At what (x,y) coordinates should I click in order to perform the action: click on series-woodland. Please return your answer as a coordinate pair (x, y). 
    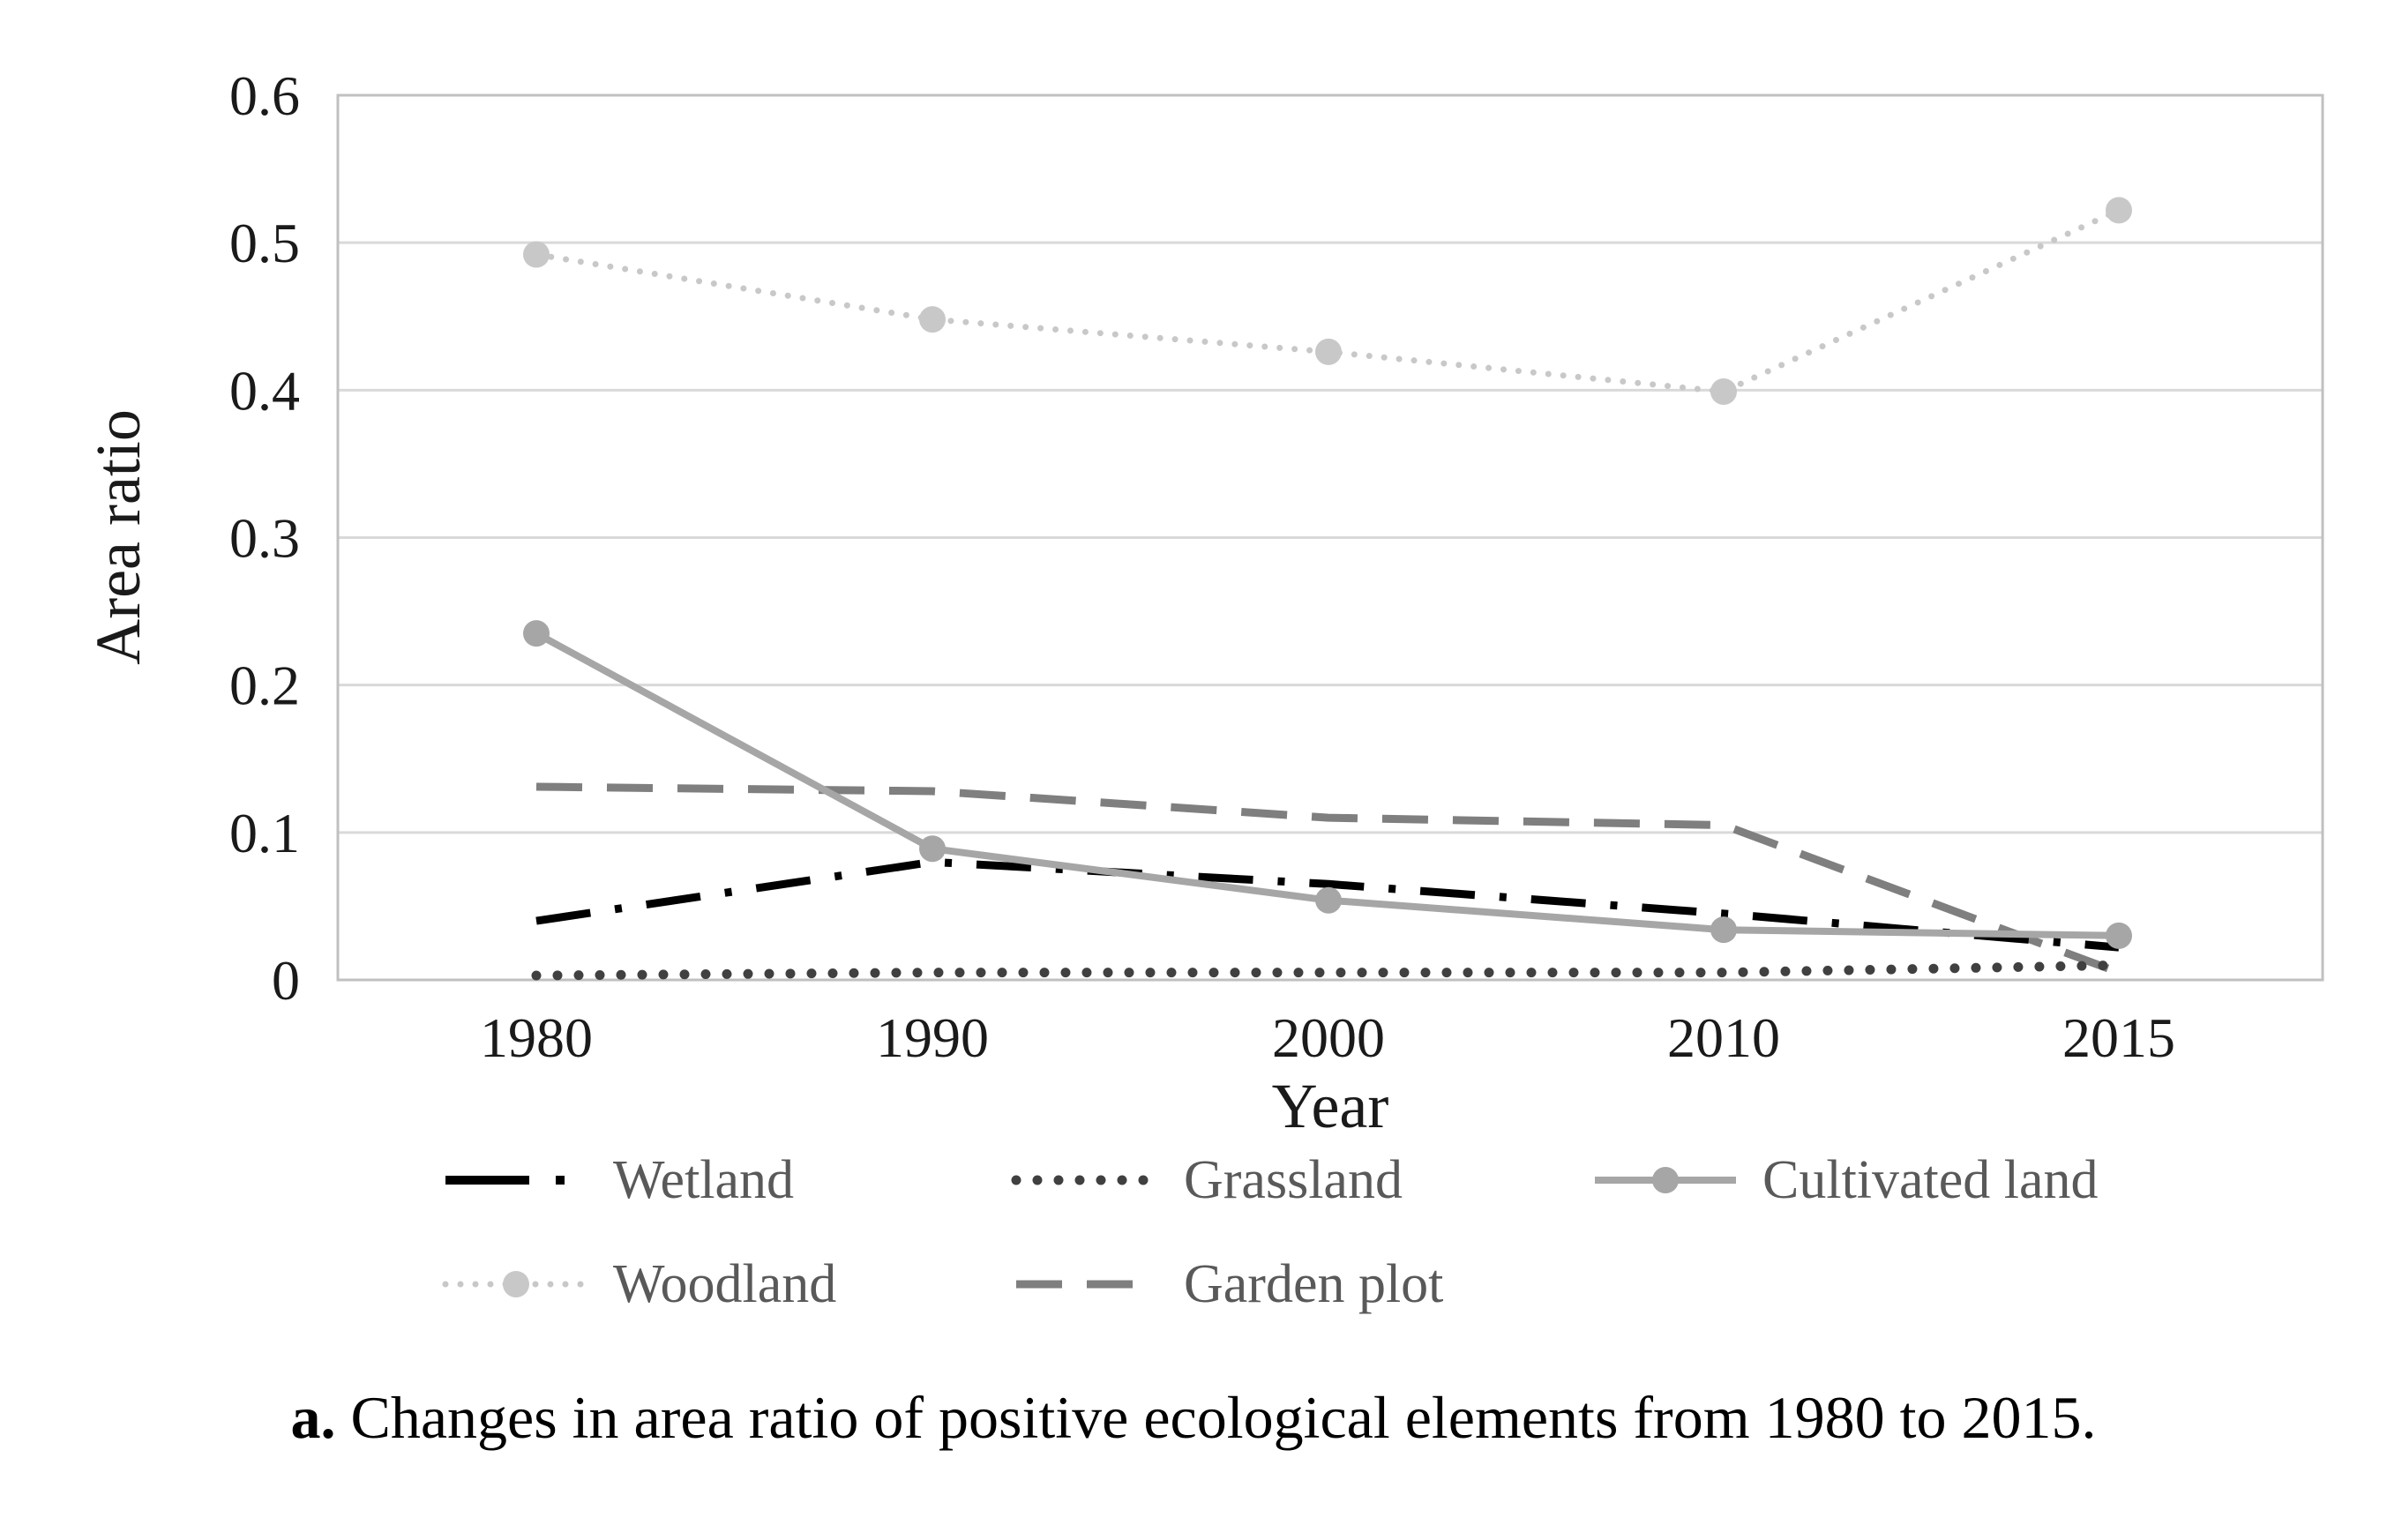
    Looking at the image, I should click on (1327, 301).